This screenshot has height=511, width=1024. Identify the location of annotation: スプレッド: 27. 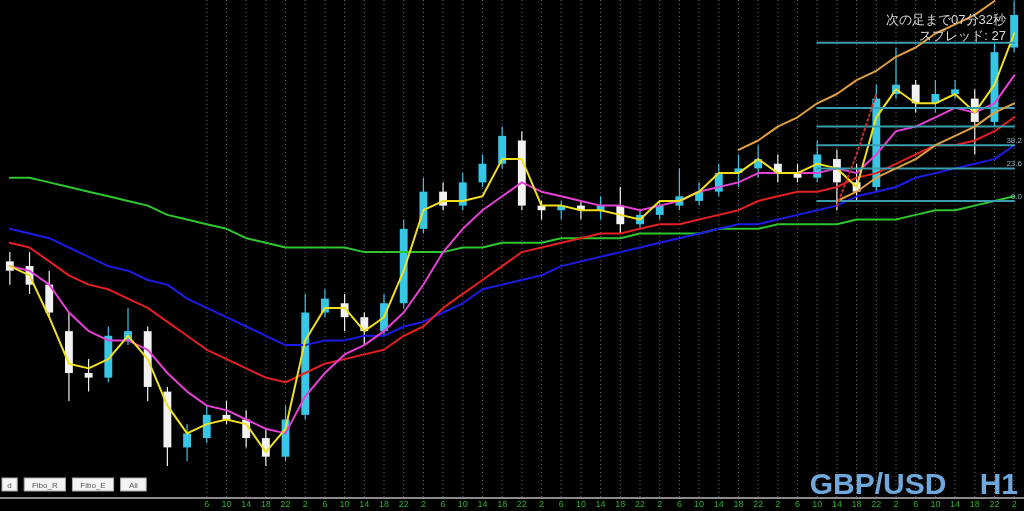
(962, 35).